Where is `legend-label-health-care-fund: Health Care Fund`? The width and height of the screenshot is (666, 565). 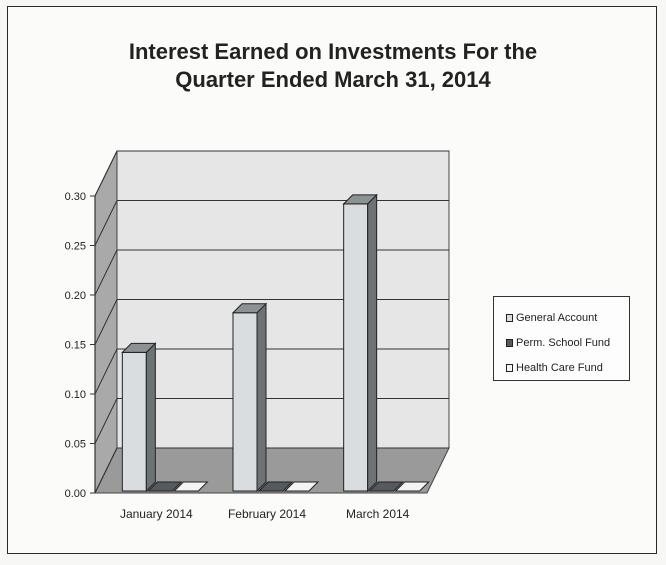
legend-label-health-care-fund: Health Care Fund is located at coordinates (559, 367).